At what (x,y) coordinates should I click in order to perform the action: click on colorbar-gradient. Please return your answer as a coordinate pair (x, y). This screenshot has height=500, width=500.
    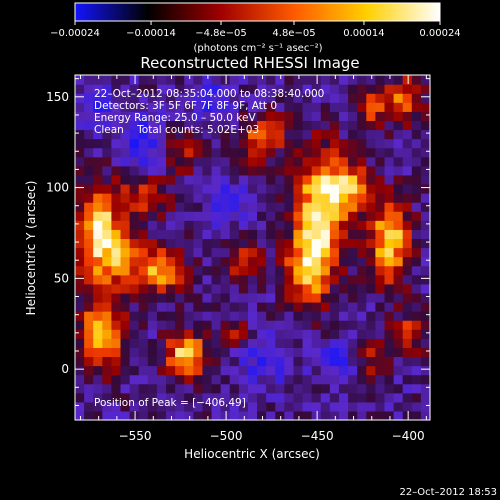
    Looking at the image, I should click on (257, 12).